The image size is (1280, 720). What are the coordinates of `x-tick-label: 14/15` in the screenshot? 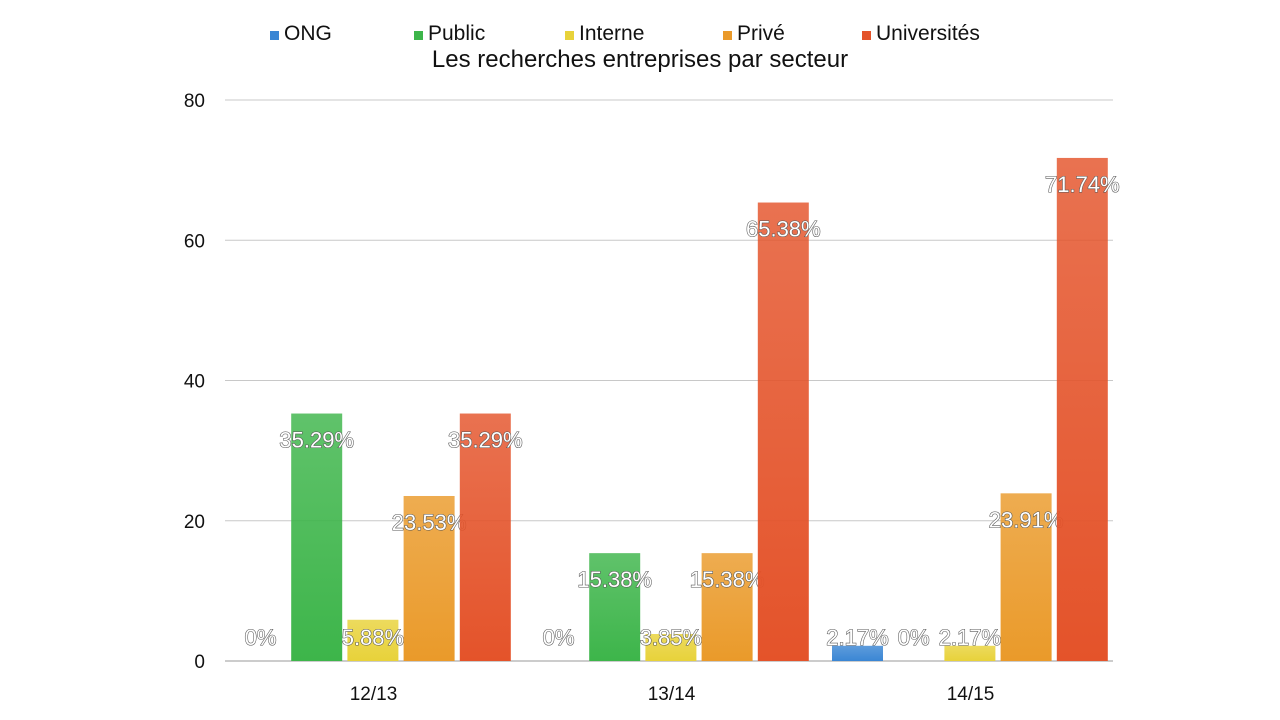 It's located at (971, 694).